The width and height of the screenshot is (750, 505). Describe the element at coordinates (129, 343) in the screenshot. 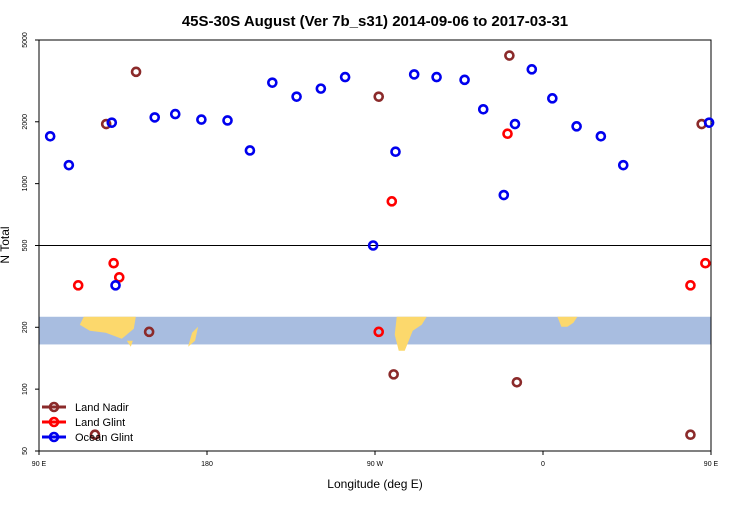

I see `map-land-tasmania` at that location.